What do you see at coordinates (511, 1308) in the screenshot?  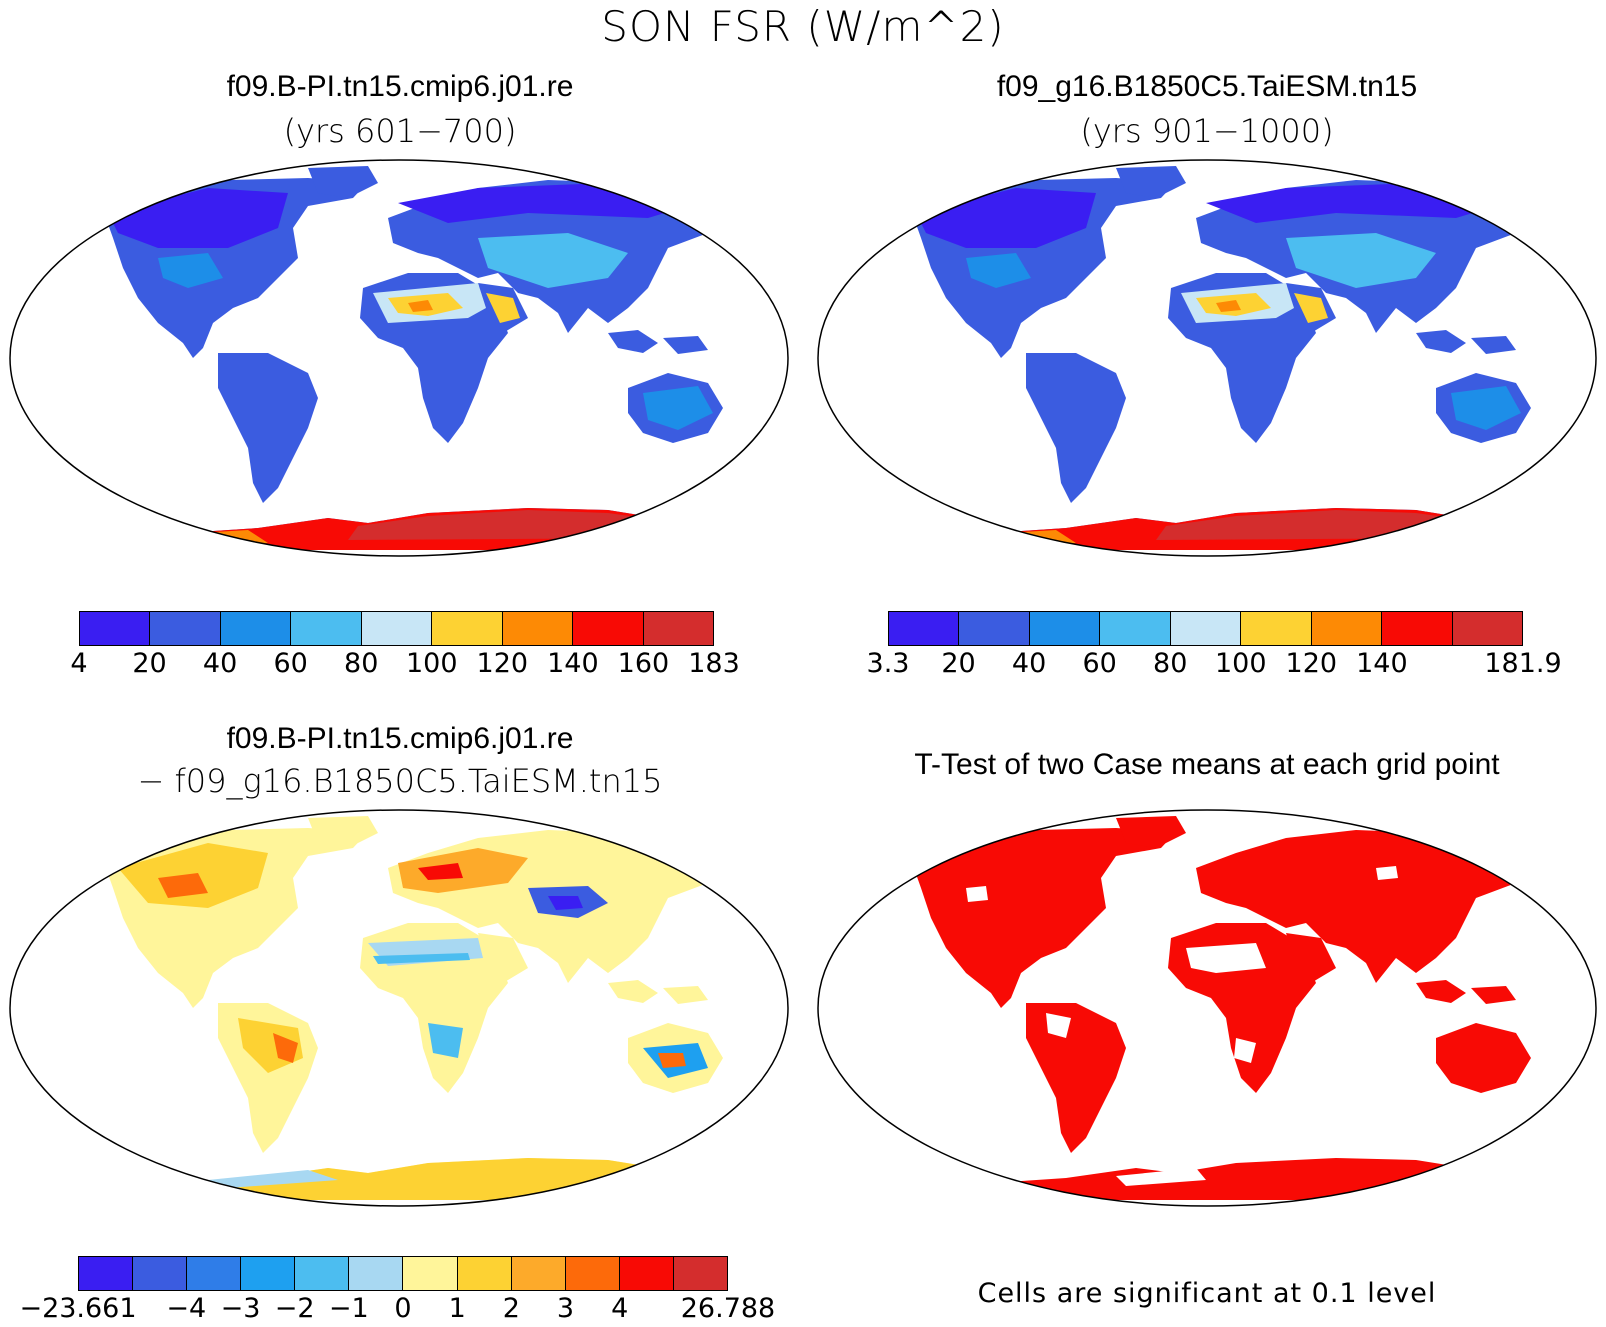 I see `colorbar-tick-label: 2` at bounding box center [511, 1308].